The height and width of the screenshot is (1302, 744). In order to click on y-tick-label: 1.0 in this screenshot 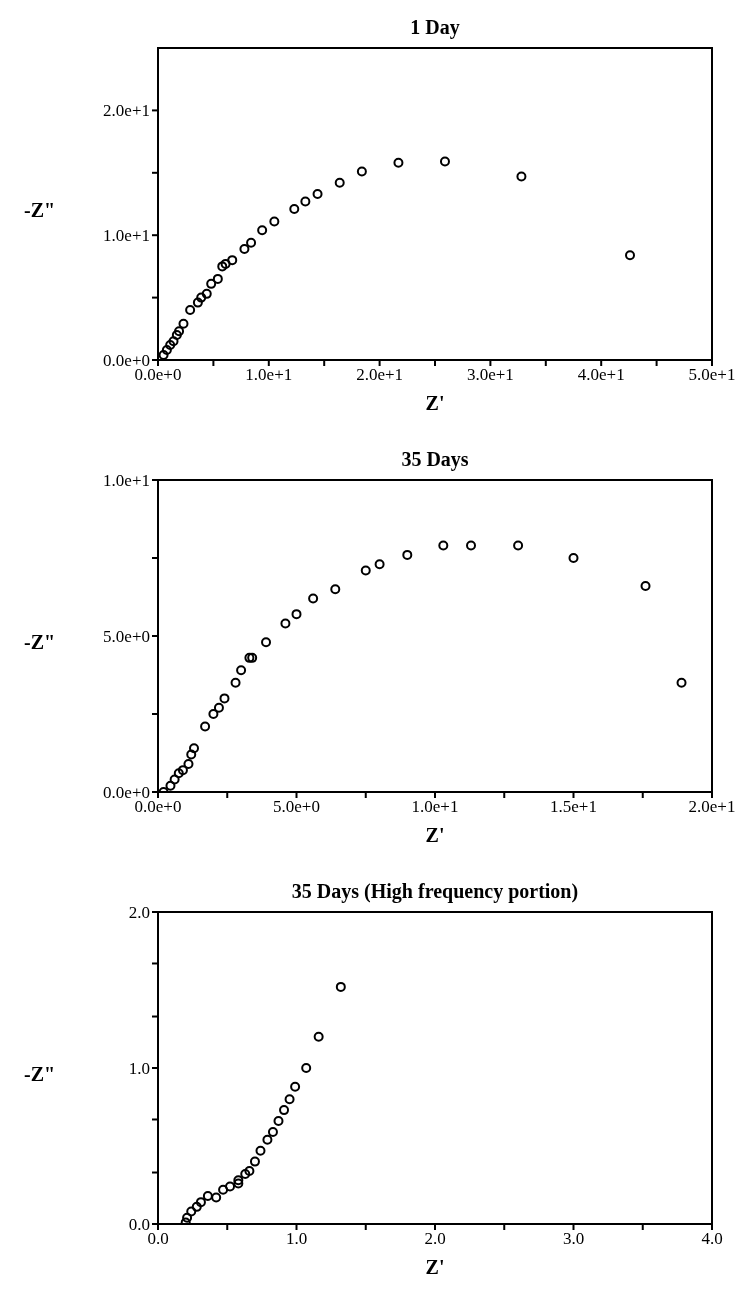, I will do `click(139, 1069)`.